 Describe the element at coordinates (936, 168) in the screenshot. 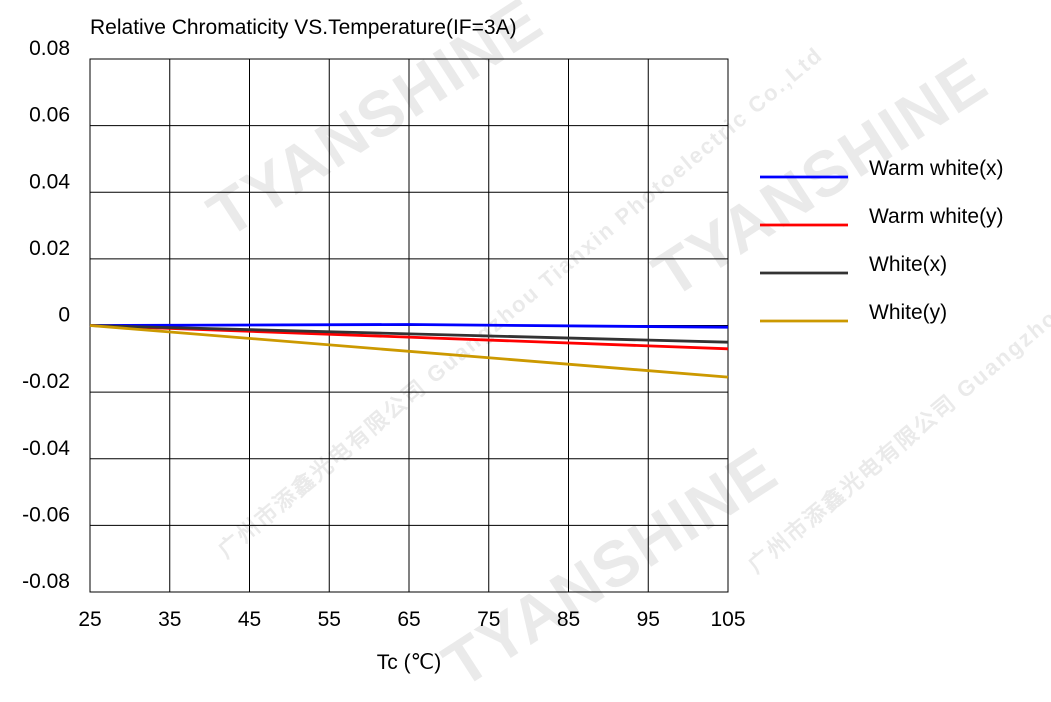

I see `legend-label: Warm white(x)` at that location.